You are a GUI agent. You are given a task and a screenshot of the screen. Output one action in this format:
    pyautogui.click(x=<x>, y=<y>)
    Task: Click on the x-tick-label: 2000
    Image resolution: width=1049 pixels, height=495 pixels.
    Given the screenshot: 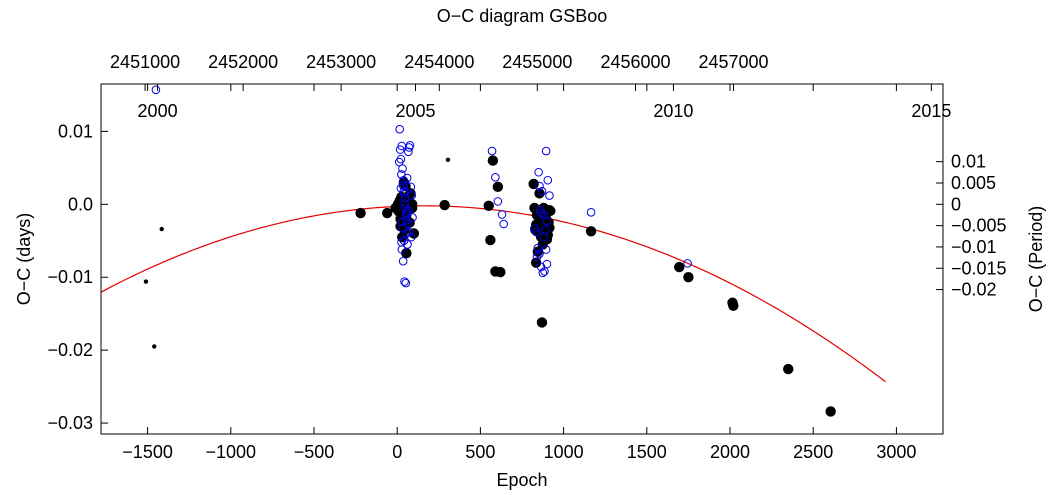 What is the action you would take?
    pyautogui.click(x=730, y=452)
    